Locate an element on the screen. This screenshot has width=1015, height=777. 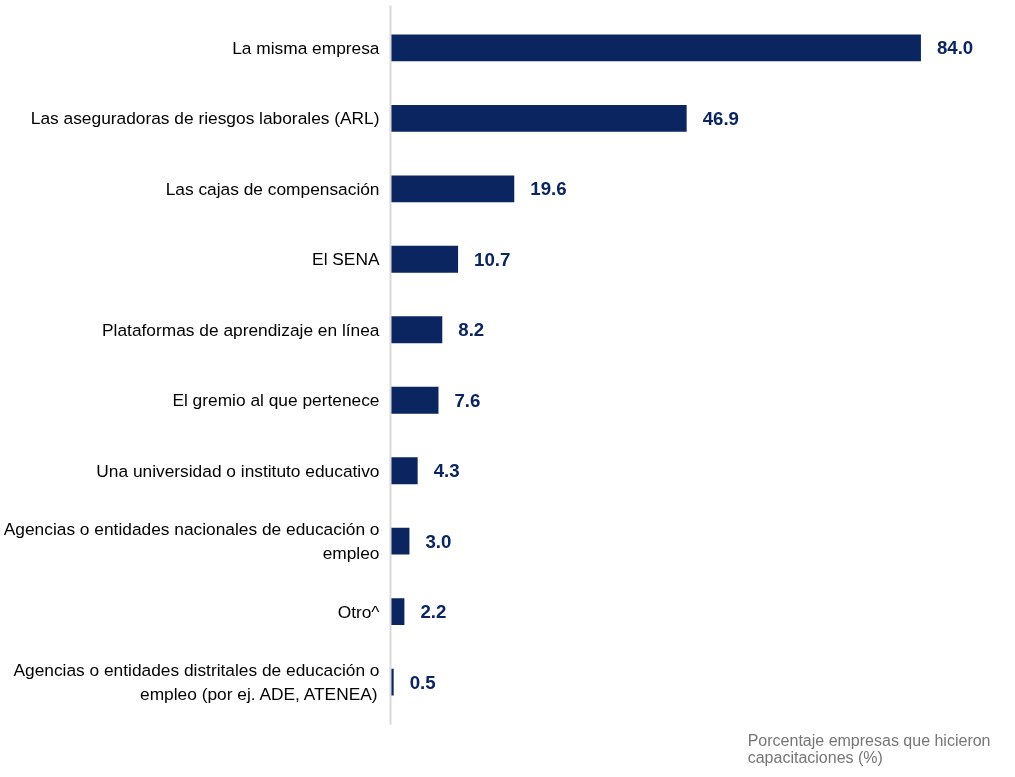
data-label: 84.0 is located at coordinates (955, 48).